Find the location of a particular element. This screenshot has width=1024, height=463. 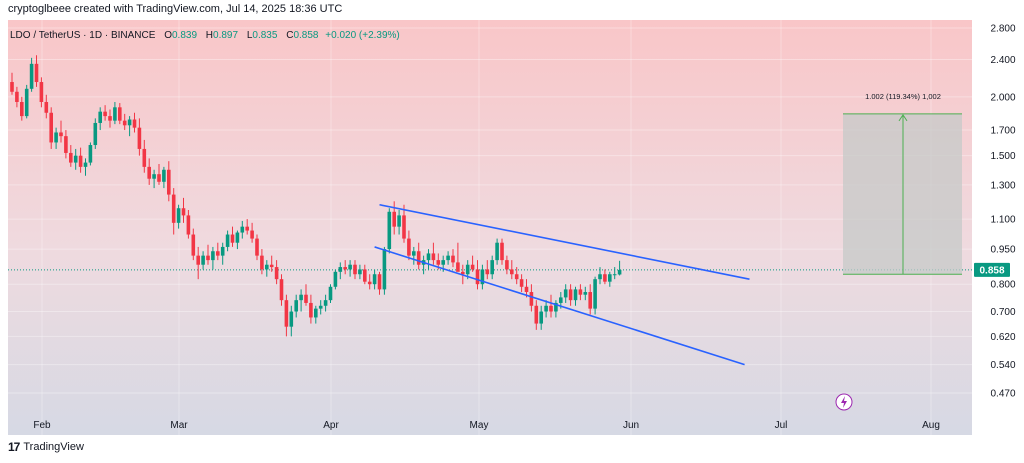

x-tick-label: Jul is located at coordinates (781, 425).